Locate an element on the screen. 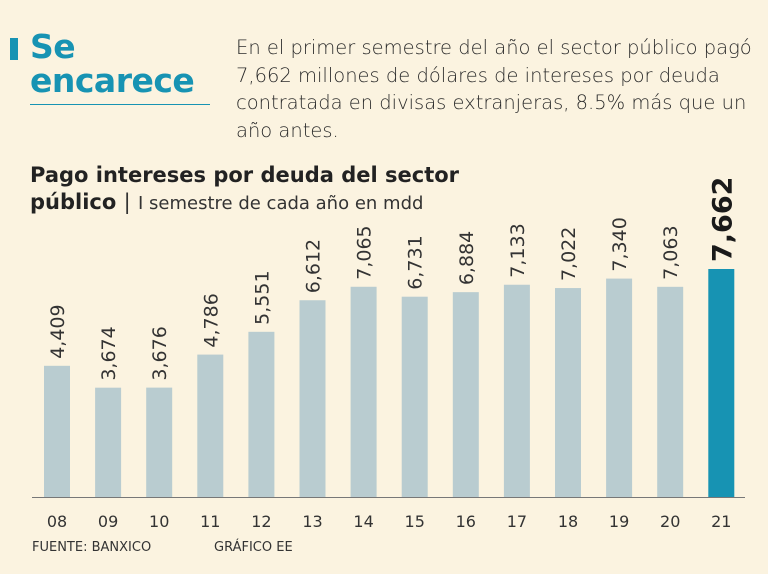  value-label-08: 4,409 is located at coordinates (58, 331).